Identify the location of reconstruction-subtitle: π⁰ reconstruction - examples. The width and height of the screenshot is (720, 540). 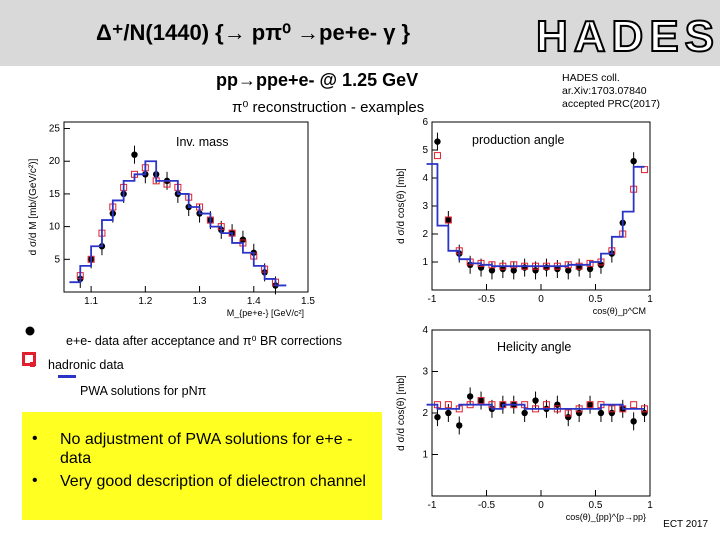
(328, 107).